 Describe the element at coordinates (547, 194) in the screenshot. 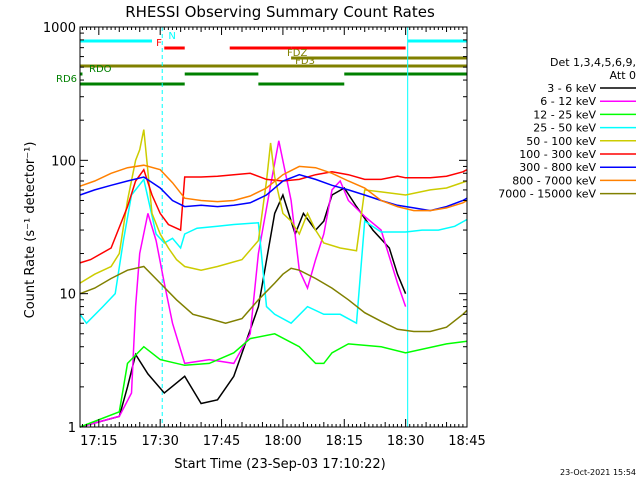

I see `legend-entry: 7000 - 15000 keV` at that location.